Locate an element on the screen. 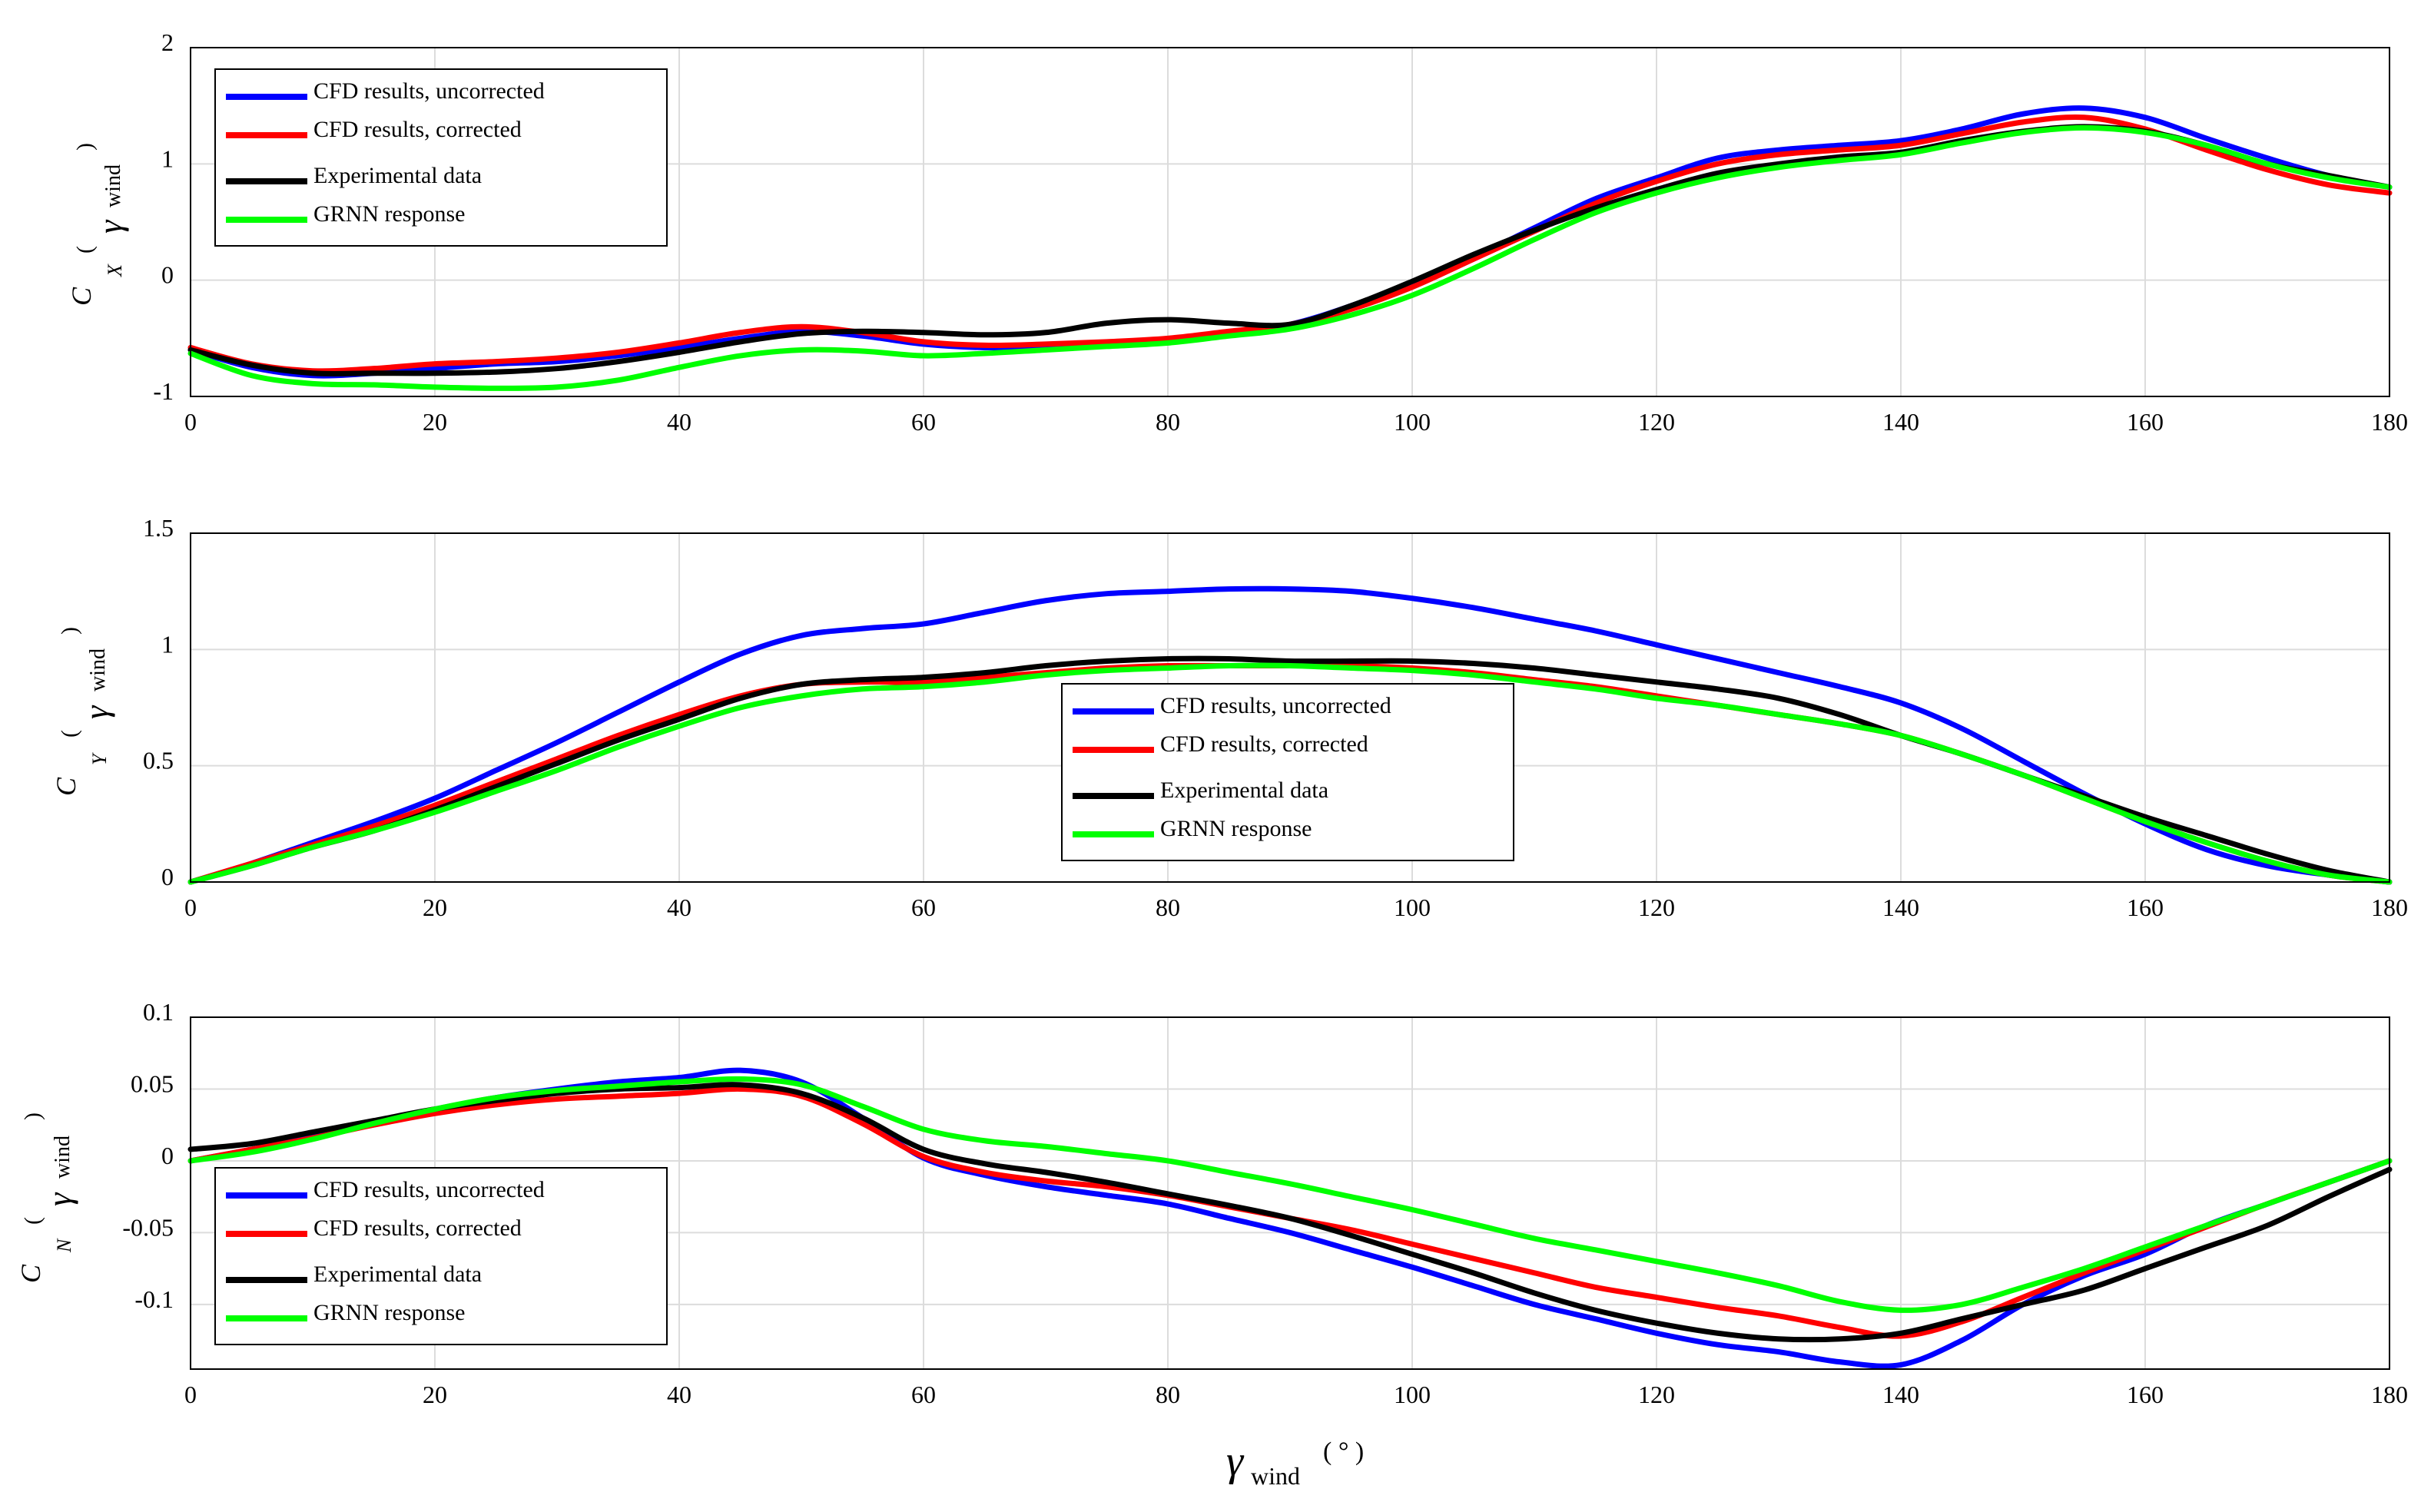 This screenshot has height=1512, width=2421. ylabel-subscript: N is located at coordinates (64, 1245).